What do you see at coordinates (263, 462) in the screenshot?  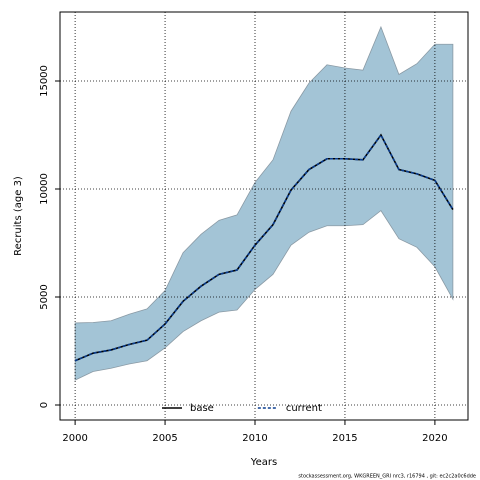 I see `x-axis-label: Years` at bounding box center [263, 462].